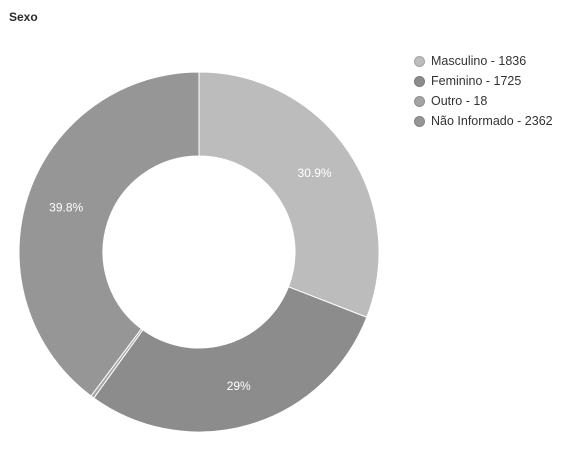  Describe the element at coordinates (419, 81) in the screenshot. I see `legend-marker-feminino` at that location.